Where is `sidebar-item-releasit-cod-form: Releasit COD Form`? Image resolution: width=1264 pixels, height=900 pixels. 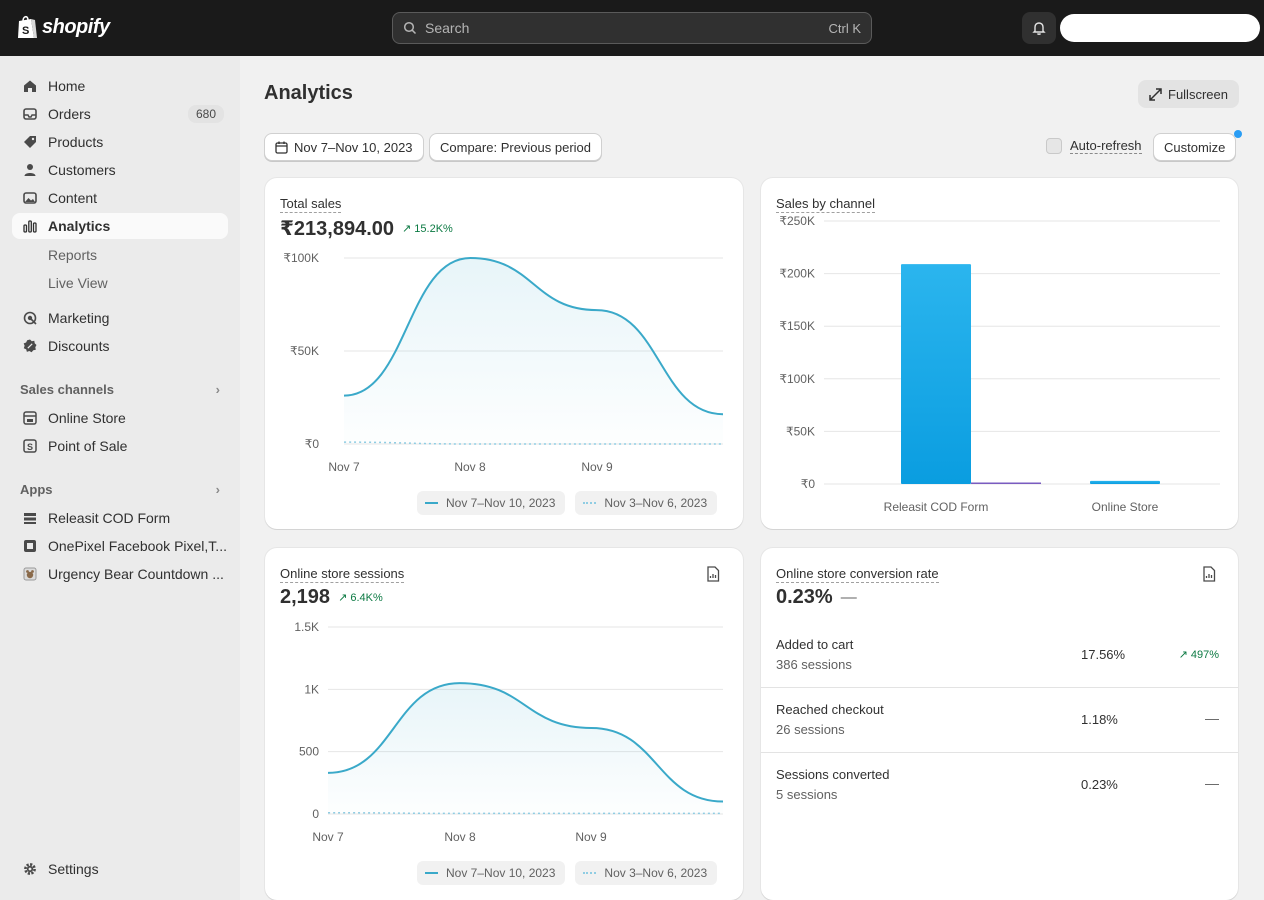 sidebar-item-releasit-cod-form: Releasit COD Form is located at coordinates (120, 518).